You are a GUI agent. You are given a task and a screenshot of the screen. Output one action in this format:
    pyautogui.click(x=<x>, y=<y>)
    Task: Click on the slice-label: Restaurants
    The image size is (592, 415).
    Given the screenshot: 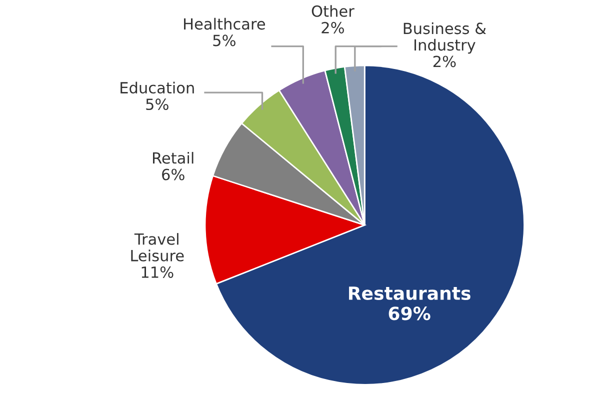 What is the action you would take?
    pyautogui.click(x=409, y=293)
    